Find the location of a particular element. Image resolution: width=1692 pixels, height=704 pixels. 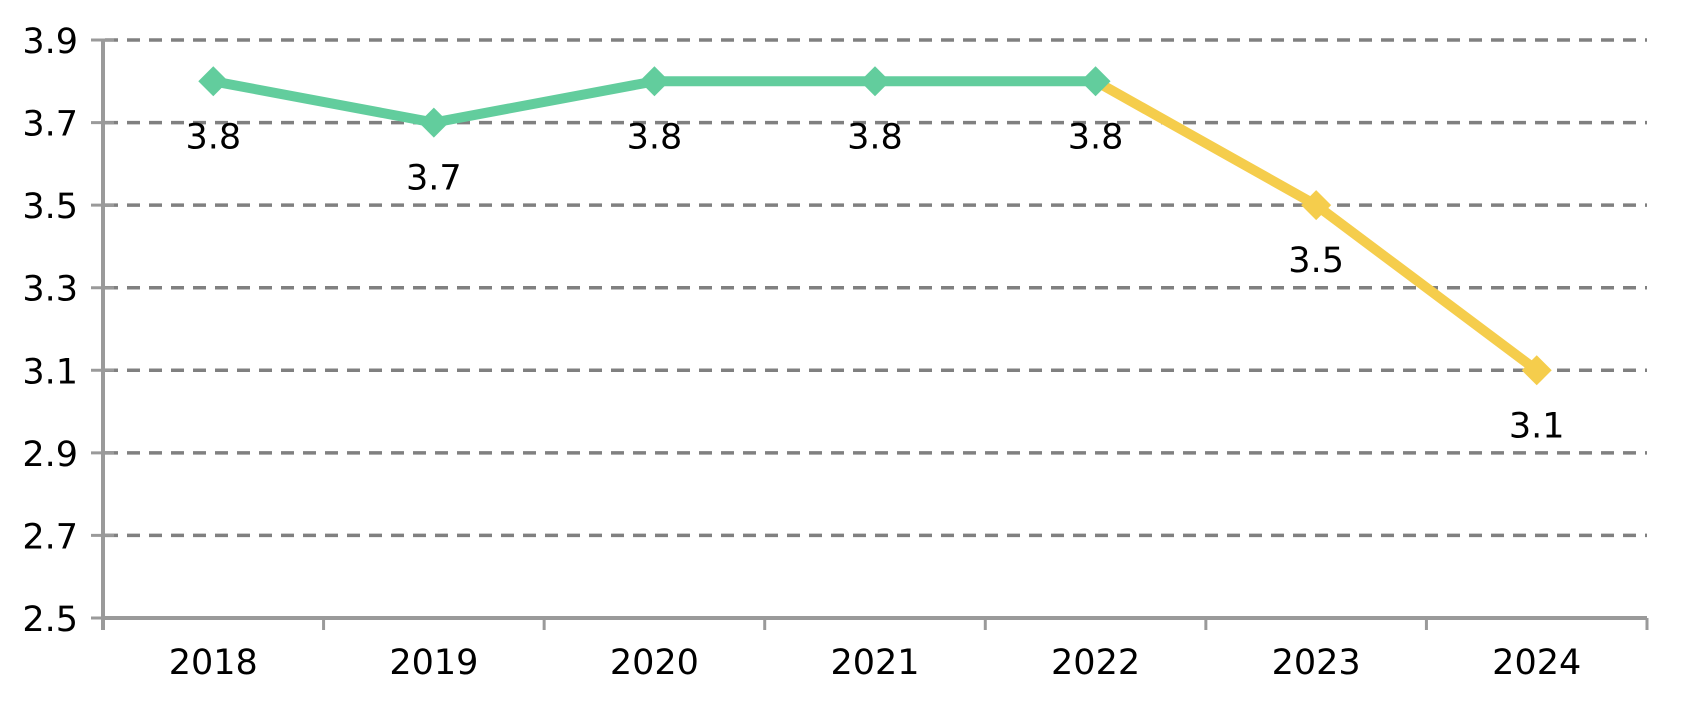

data-label-2023: 3.5 is located at coordinates (1316, 261).